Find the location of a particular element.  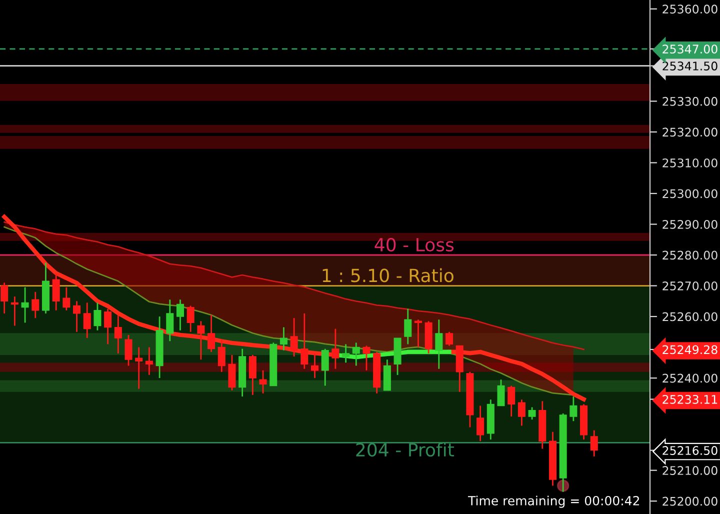

ref-line-label: 40 - Loss is located at coordinates (414, 245).